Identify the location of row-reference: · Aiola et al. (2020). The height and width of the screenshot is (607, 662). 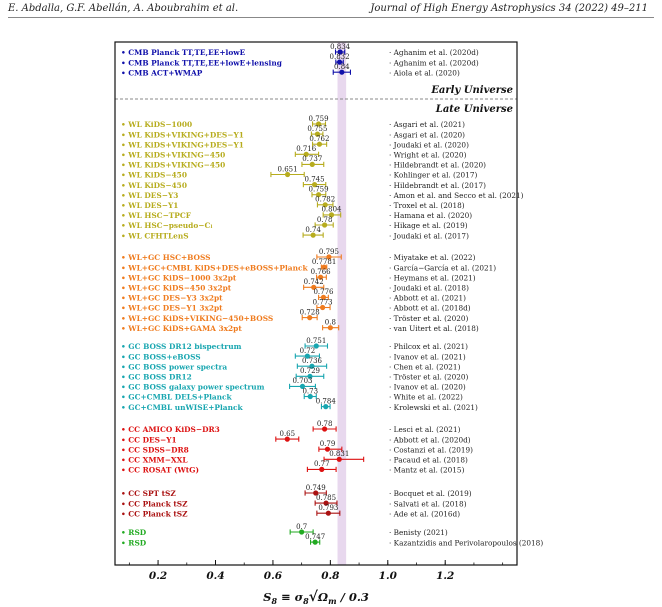
(424, 72).